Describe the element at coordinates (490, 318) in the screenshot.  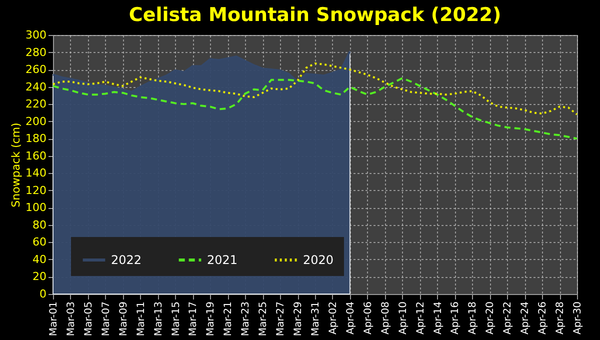
I see `x-tick-label: Apr-20` at that location.